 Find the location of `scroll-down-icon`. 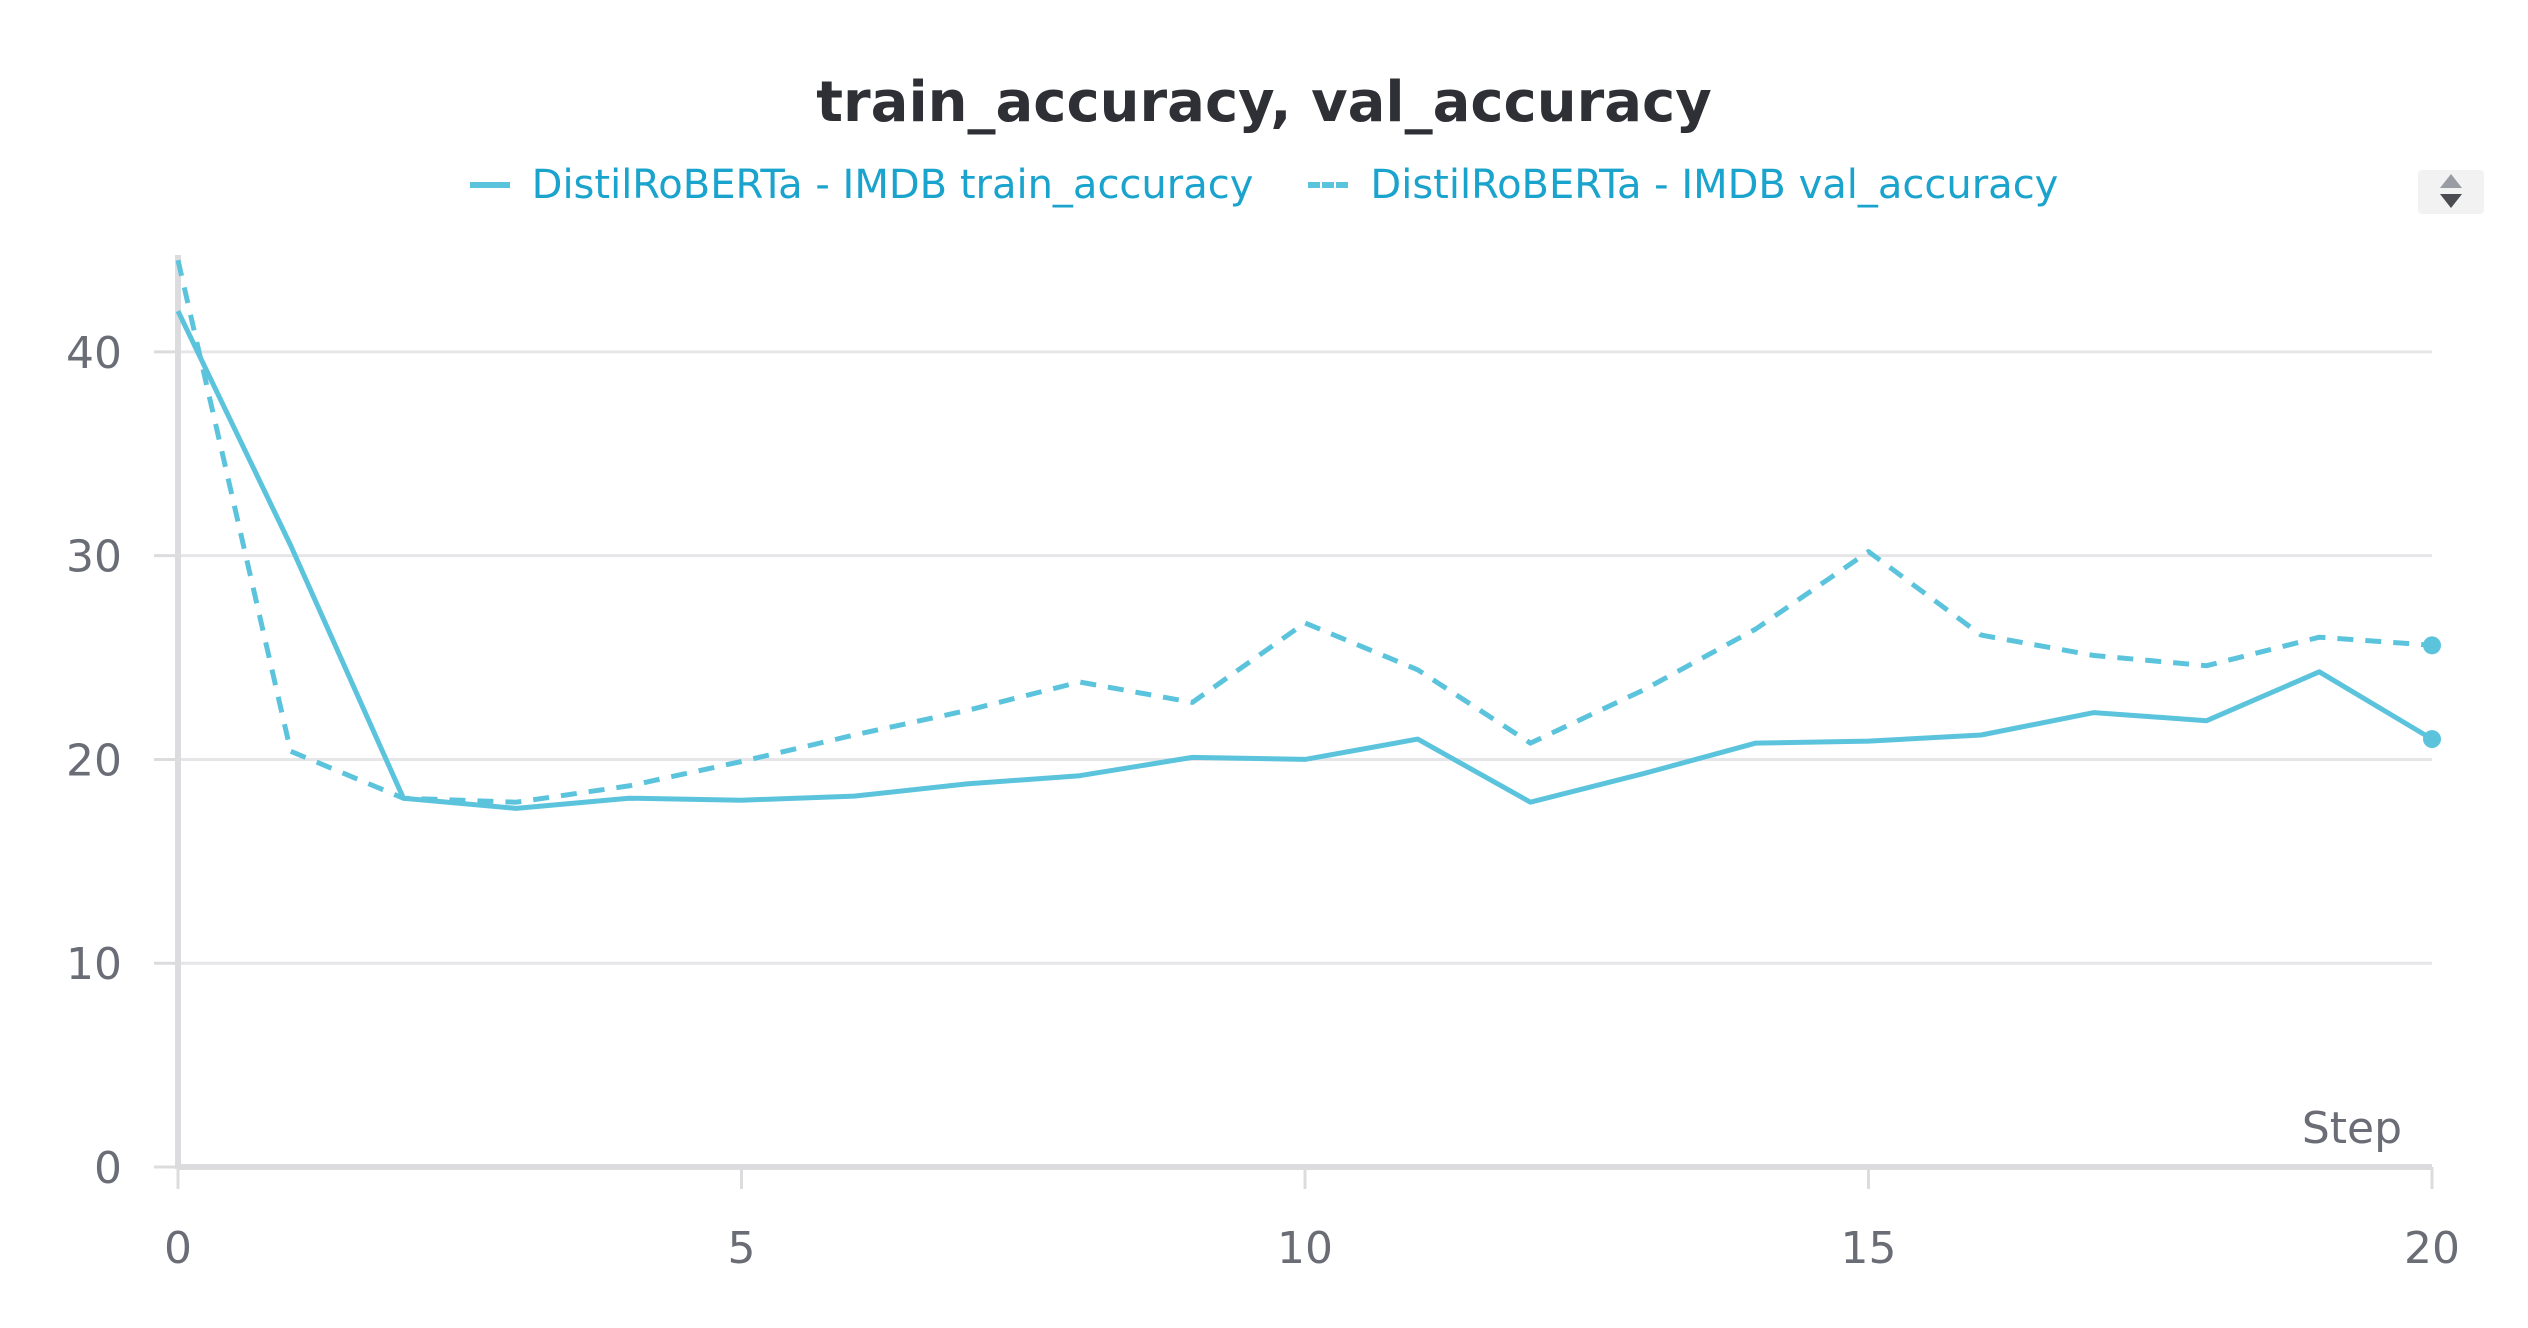

scroll-down-icon is located at coordinates (2451, 201).